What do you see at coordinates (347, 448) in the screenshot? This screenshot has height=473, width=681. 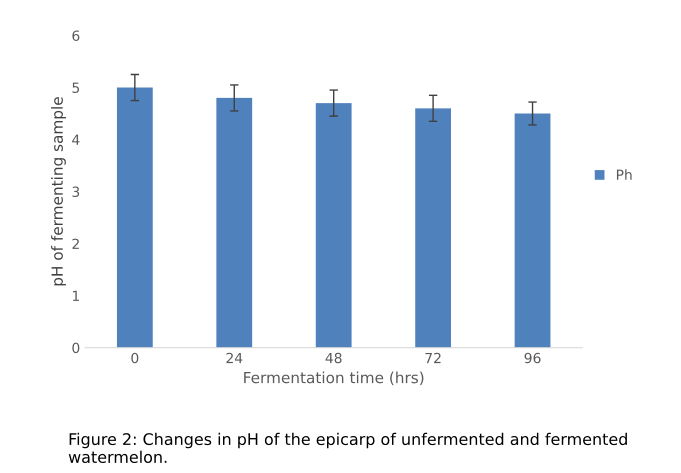 I see `caption: Figure 2: Changes in pH of the epicarp of unfermented and fermented watermelon.` at bounding box center [347, 448].